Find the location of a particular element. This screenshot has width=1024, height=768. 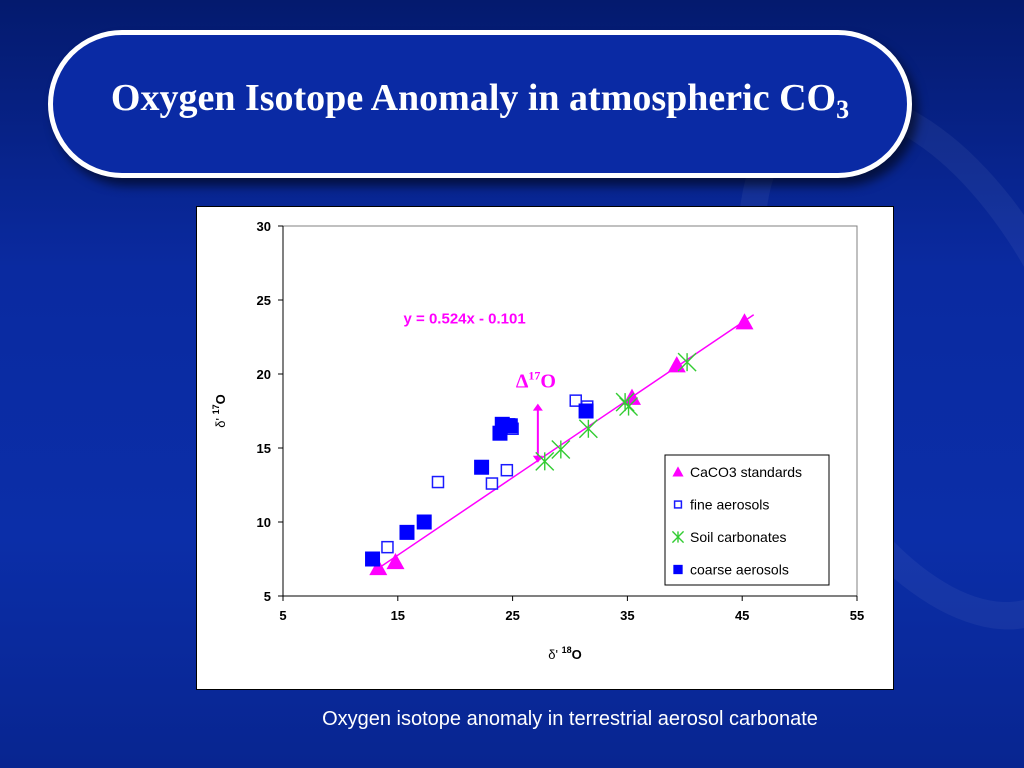

x-axis-label: δ' 18O is located at coordinates (564, 653).